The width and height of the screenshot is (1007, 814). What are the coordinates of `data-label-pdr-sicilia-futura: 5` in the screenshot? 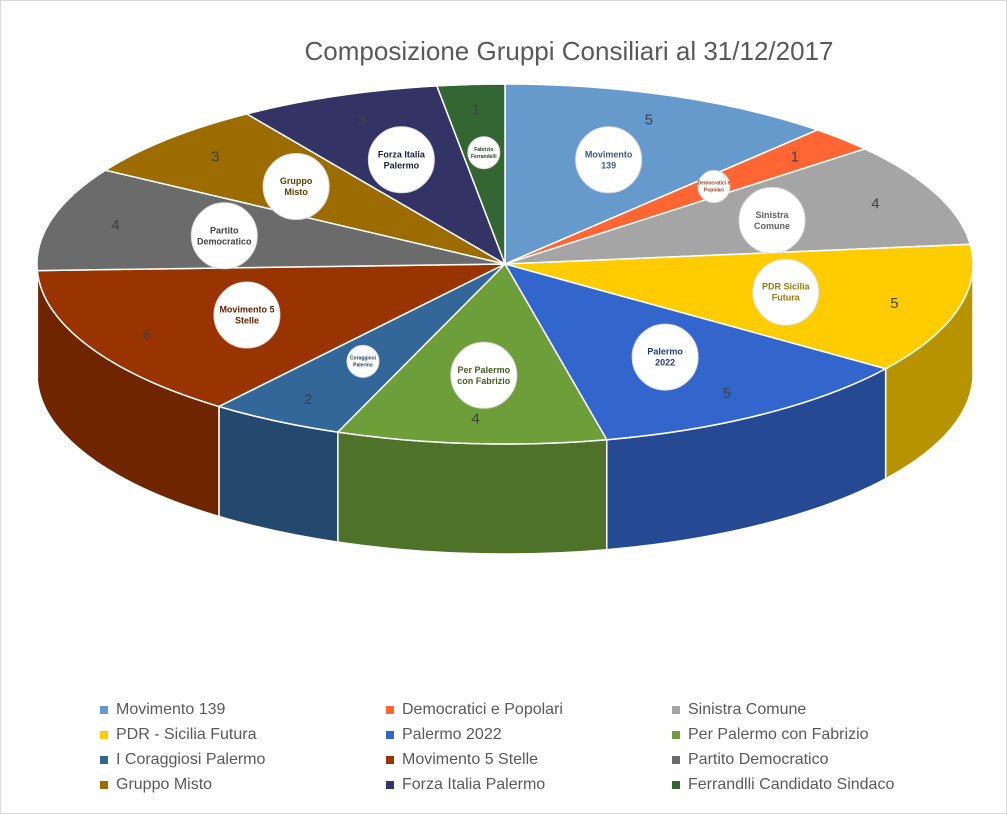 It's located at (894, 303).